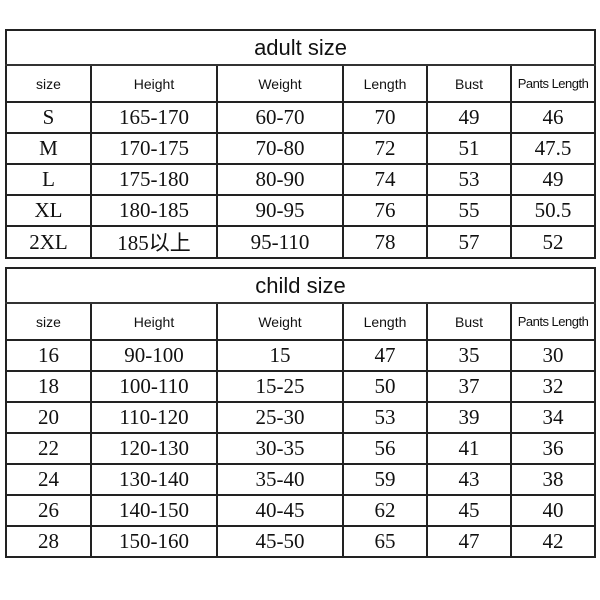 Image resolution: width=600 pixels, height=600 pixels. Describe the element at coordinates (469, 479) in the screenshot. I see `table-cell: 43` at that location.